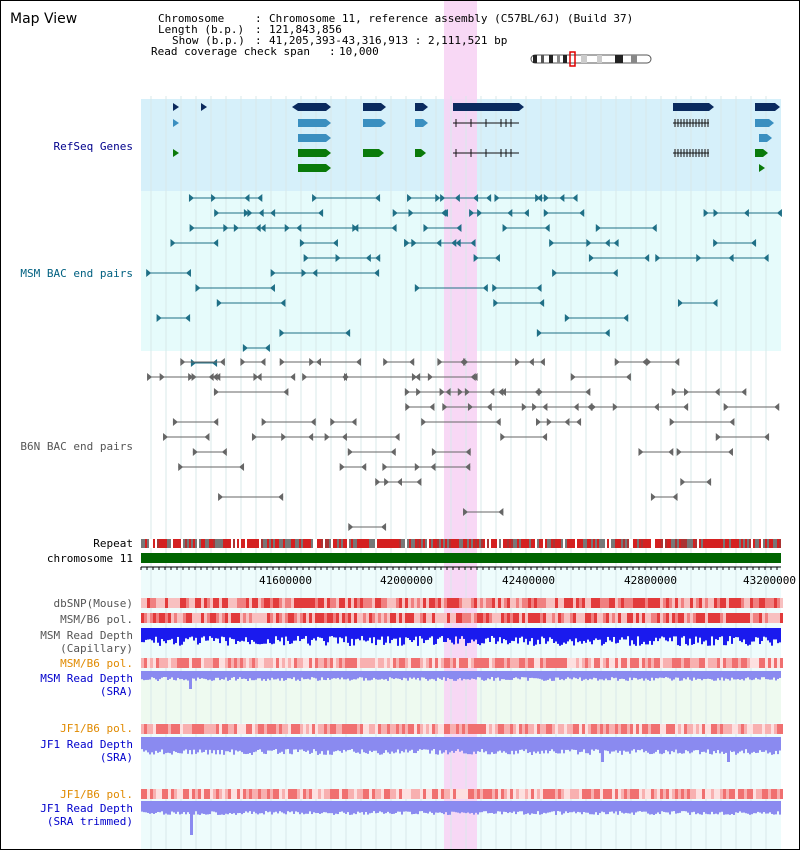 The width and height of the screenshot is (800, 850). Describe the element at coordinates (460, 425) in the screenshot. I see `region-highlight` at that location.